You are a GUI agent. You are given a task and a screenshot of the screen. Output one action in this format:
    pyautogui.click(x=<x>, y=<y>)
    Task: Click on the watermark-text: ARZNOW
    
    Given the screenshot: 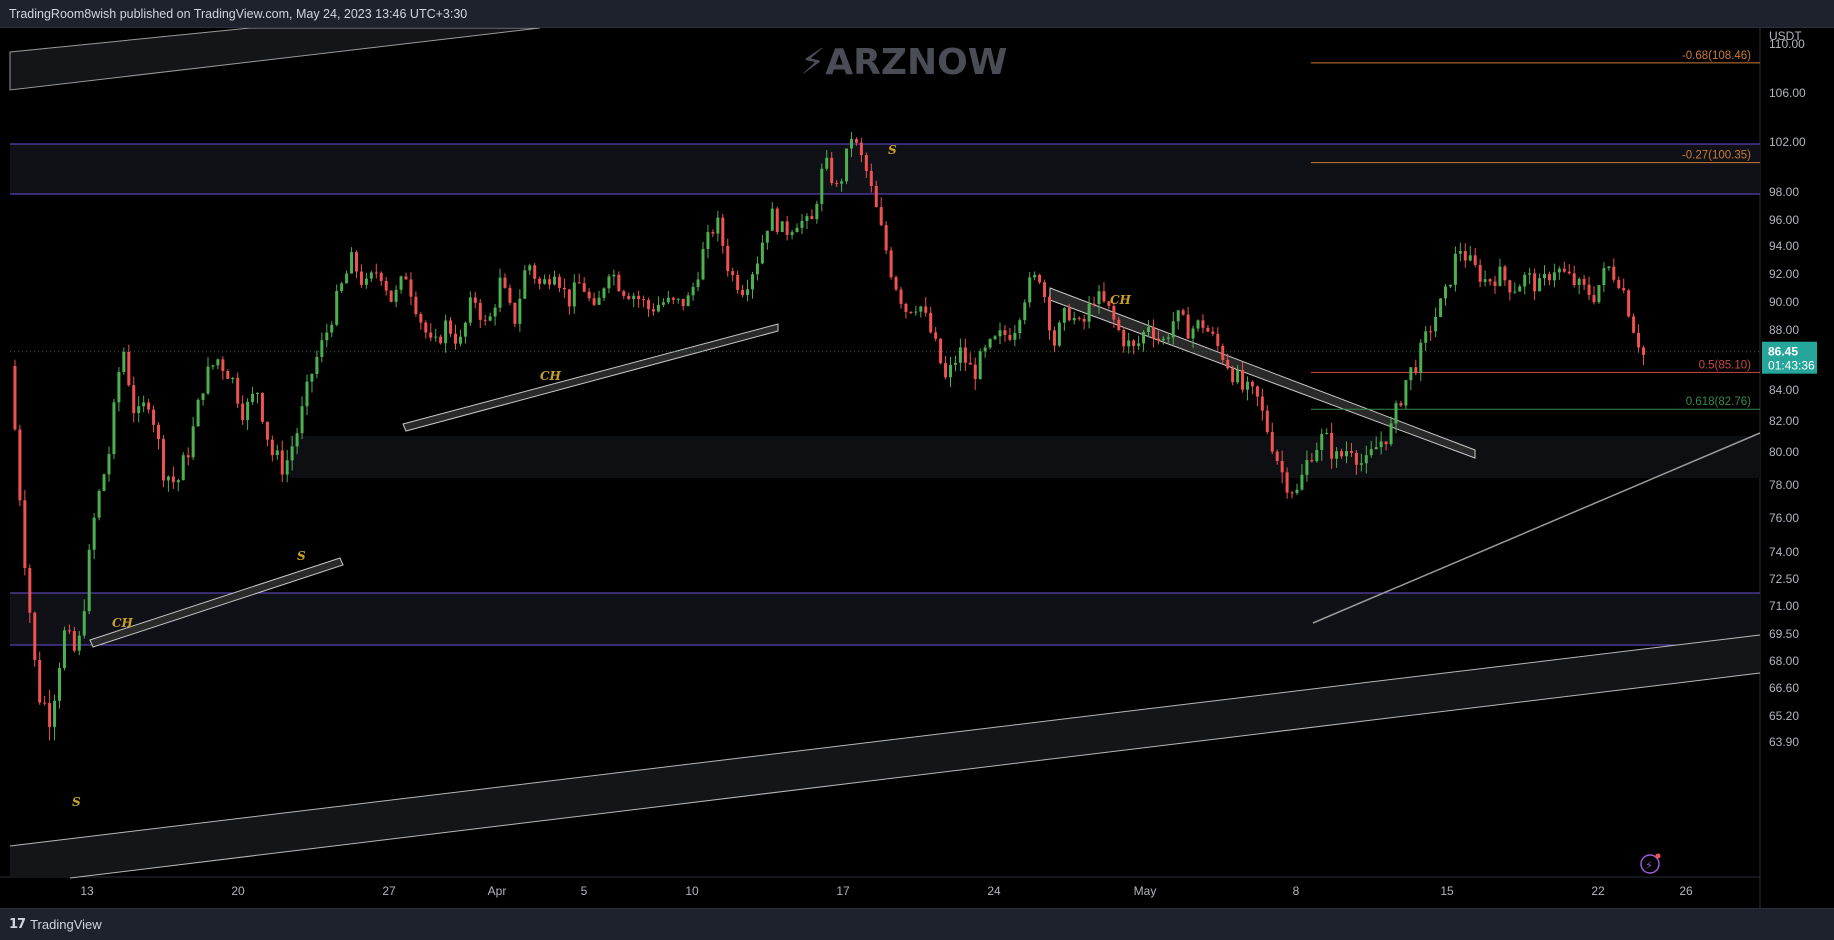 What is the action you would take?
    pyautogui.click(x=916, y=62)
    